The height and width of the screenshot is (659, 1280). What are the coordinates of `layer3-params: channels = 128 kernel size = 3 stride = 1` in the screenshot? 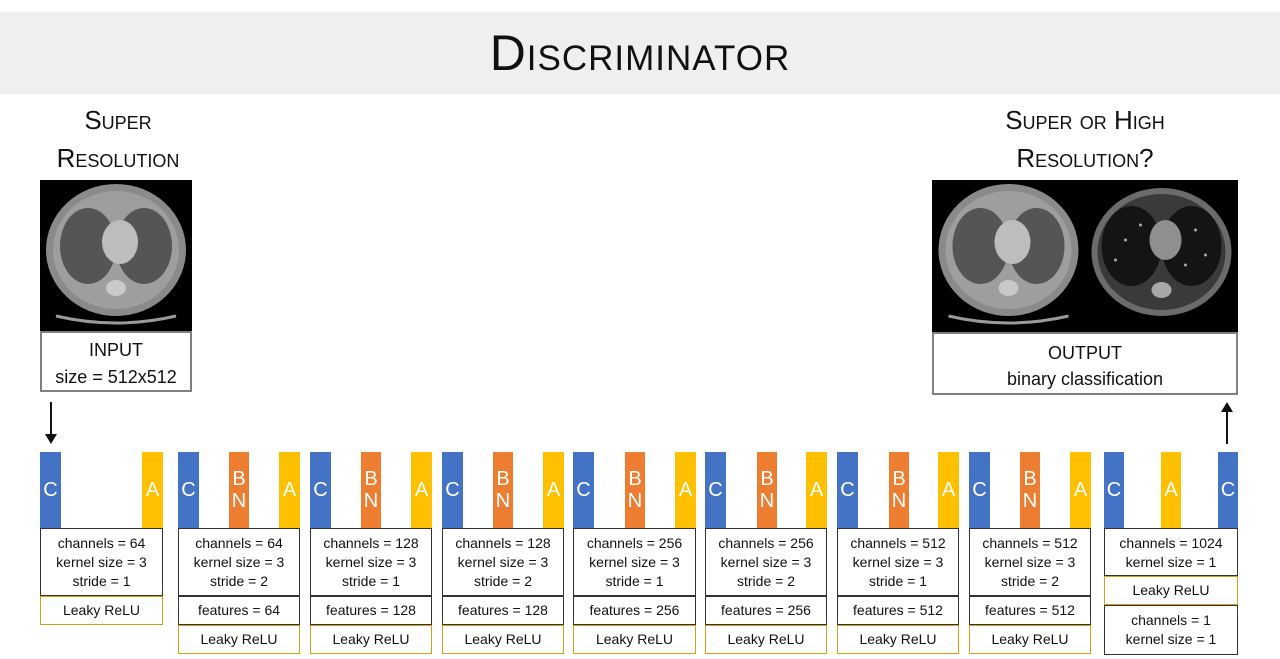 It's located at (371, 562).